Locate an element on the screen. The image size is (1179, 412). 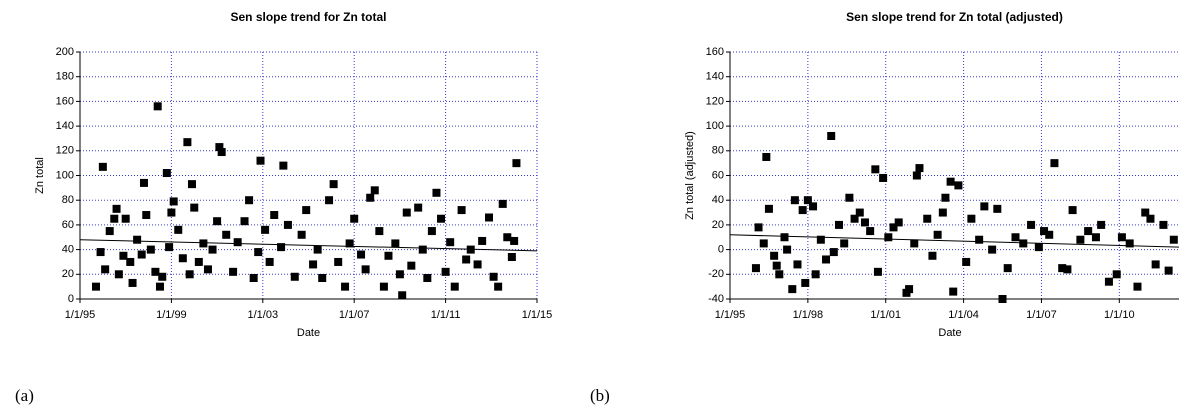
trend-line is located at coordinates (308, 245).